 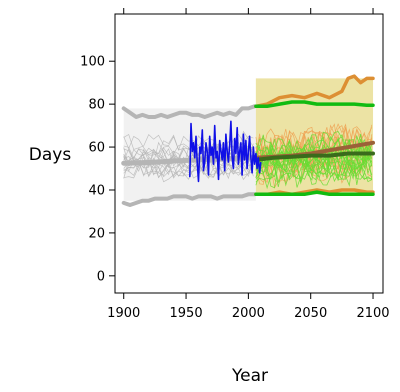 I want to click on green-median, so click(x=314, y=156).